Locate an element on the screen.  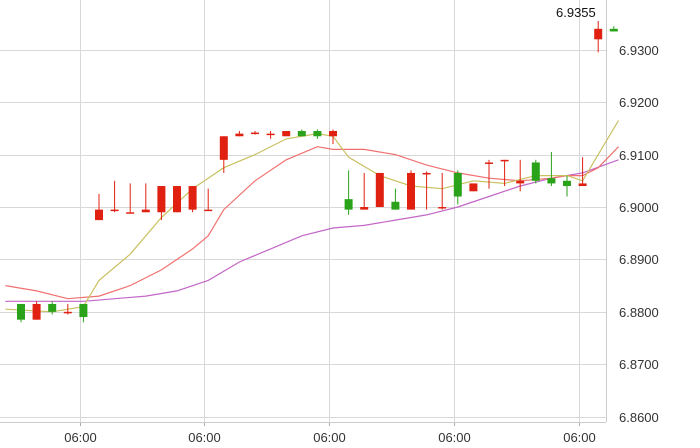
y-tick-label: 6.8600 is located at coordinates (639, 417).